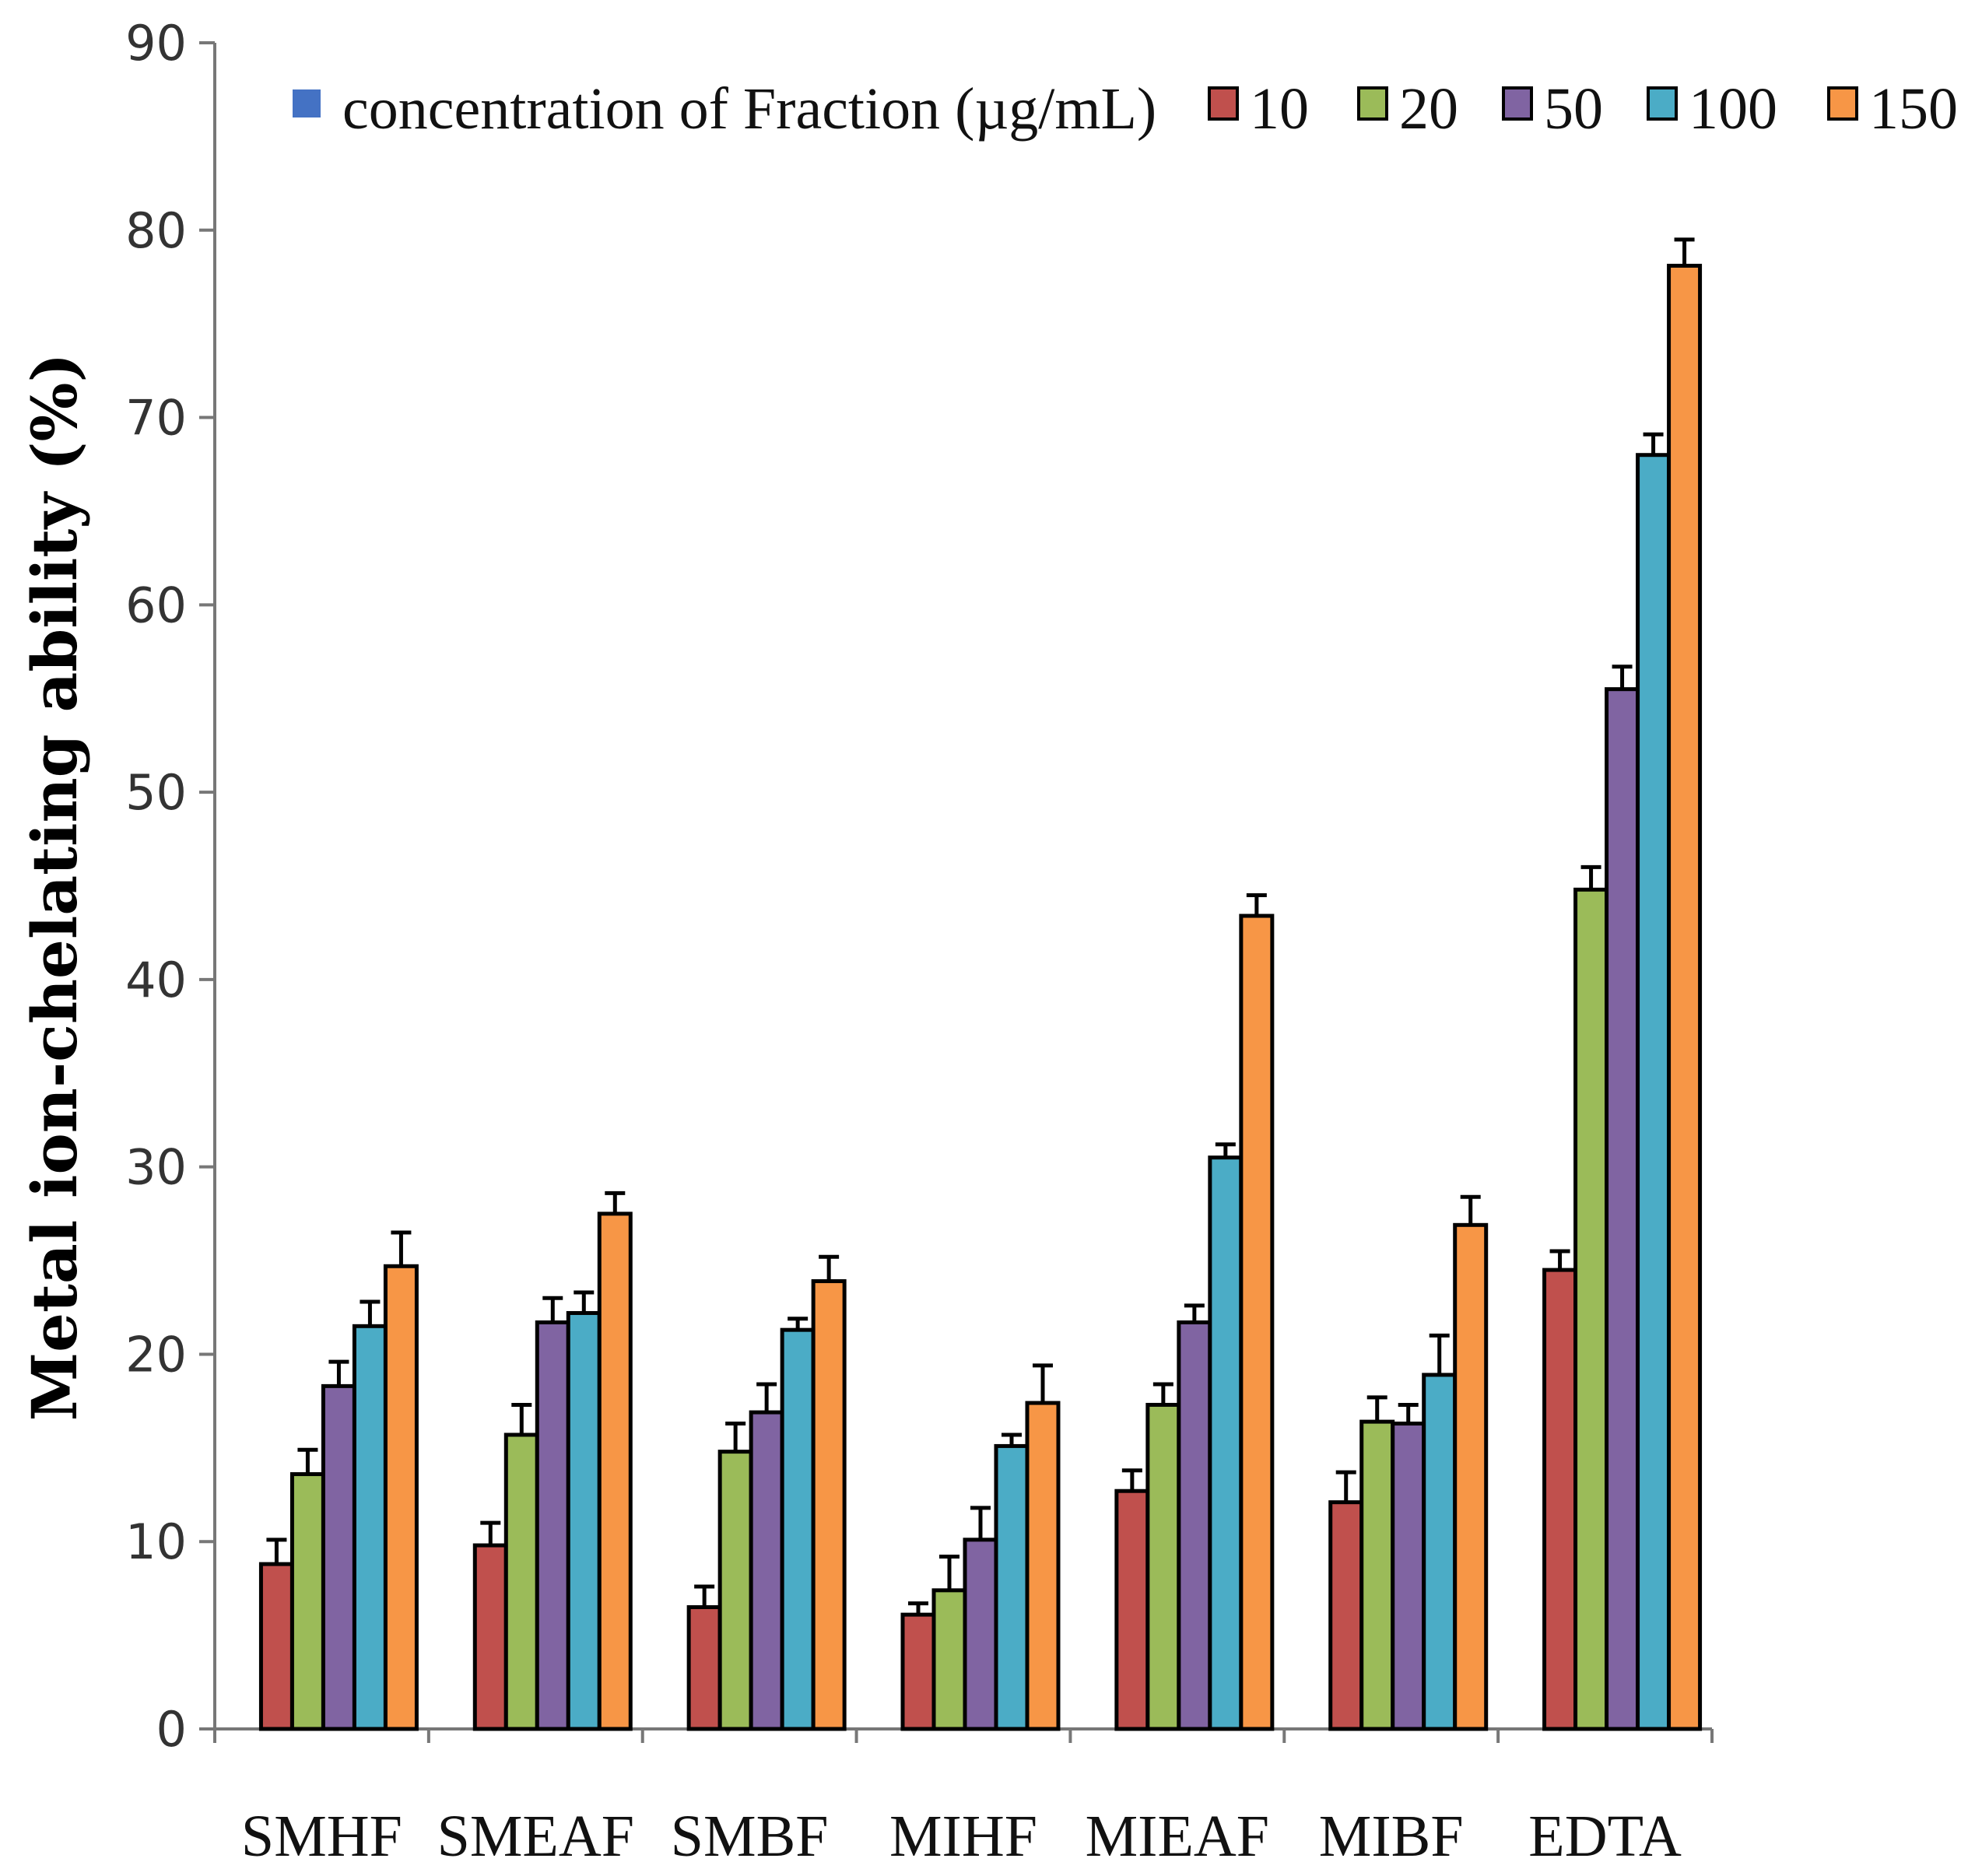  Describe the element at coordinates (749, 109) in the screenshot. I see `legend-title: concentration of Fraction (µg/mL)` at that location.